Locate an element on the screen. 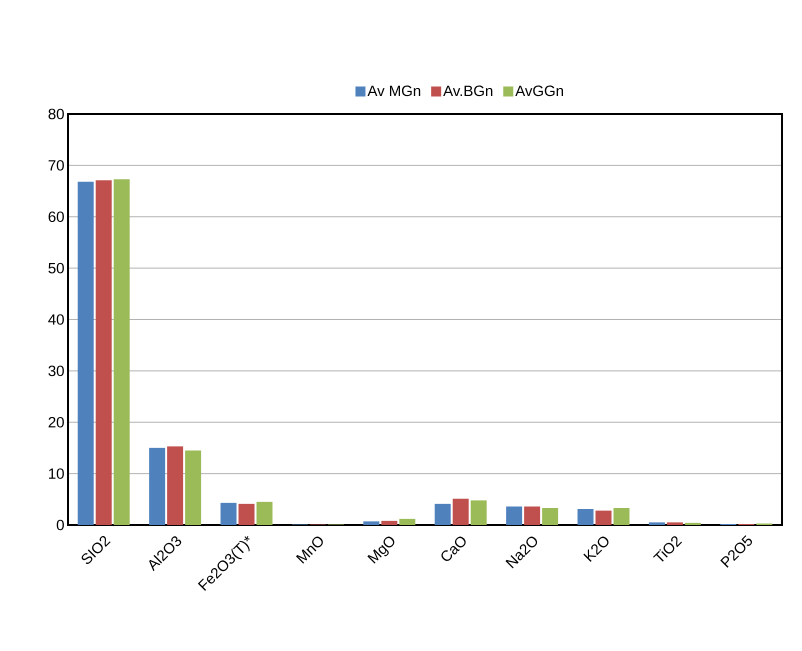  y-tick-label: 0 is located at coordinates (60, 525).